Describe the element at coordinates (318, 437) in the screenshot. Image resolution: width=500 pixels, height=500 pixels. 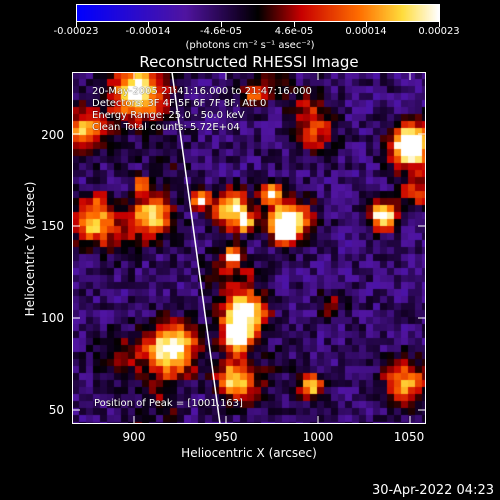
I see `x-tick-label: 1000` at that location.